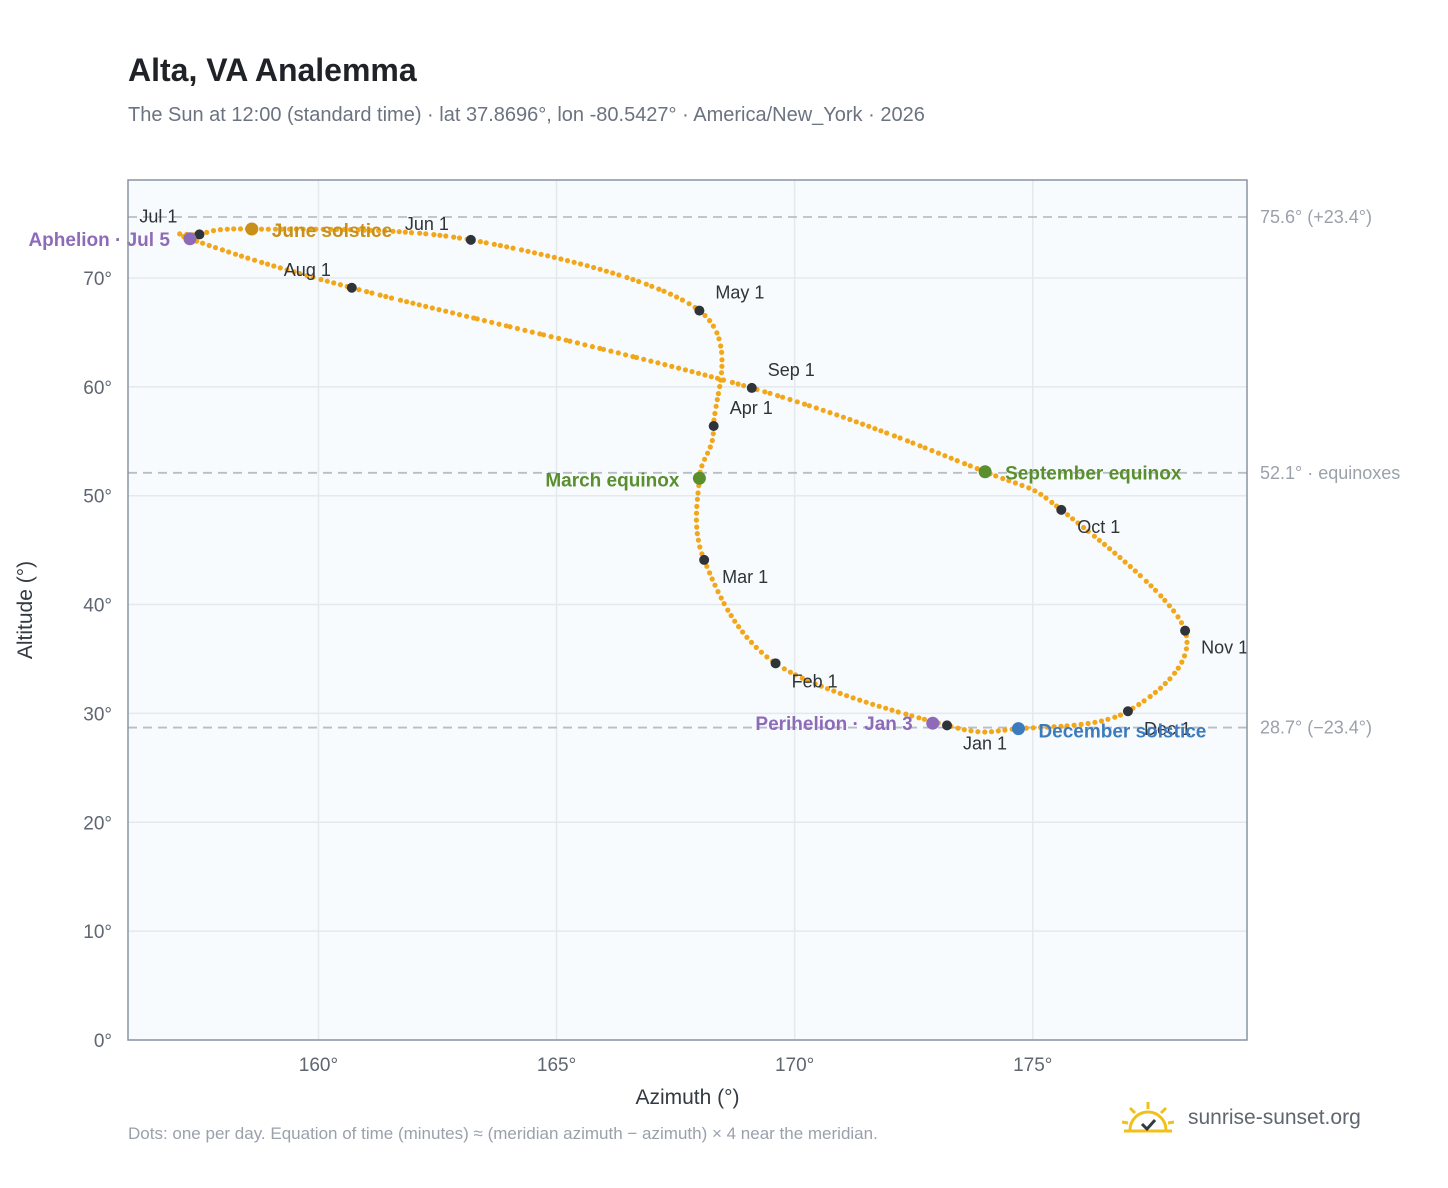  I want to click on y-tick-label: 0°, so click(103, 1041).